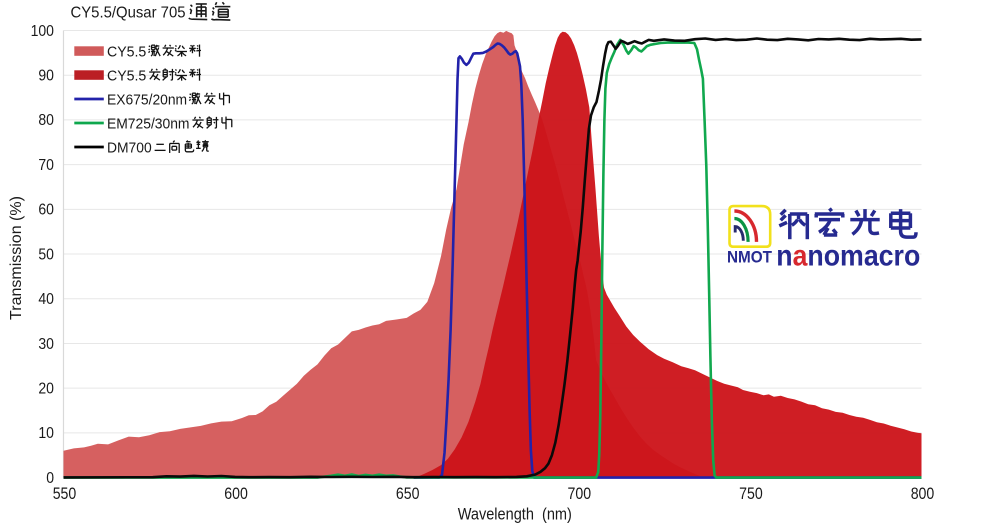 Image resolution: width=999 pixels, height=532 pixels. What do you see at coordinates (128, 12) in the screenshot?
I see `svg-text: CY5.5/Qusar 705` at bounding box center [128, 12].